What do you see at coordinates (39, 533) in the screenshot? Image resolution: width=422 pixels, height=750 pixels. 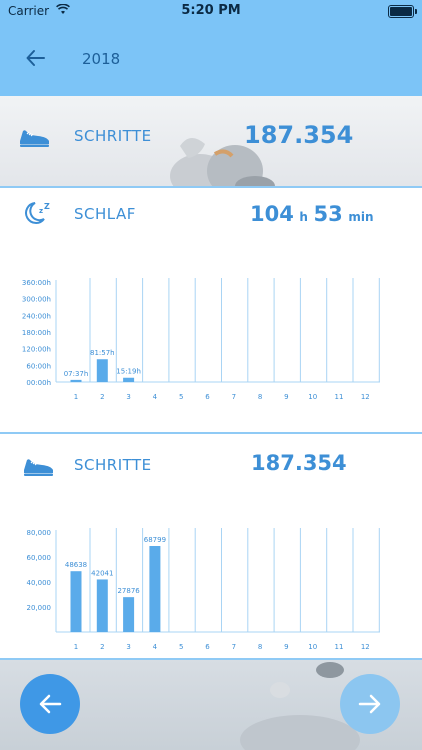 I see `y-tick-label: 80,000` at bounding box center [39, 533].